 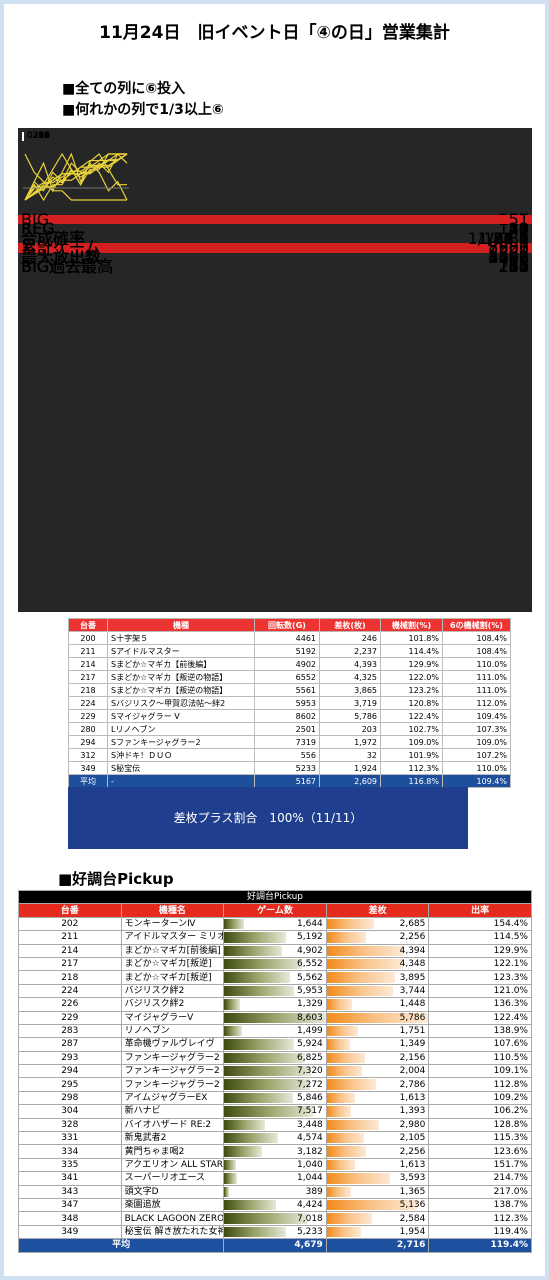 What do you see at coordinates (350, 742) in the screenshot?
I see `cell: 1,972` at bounding box center [350, 742].